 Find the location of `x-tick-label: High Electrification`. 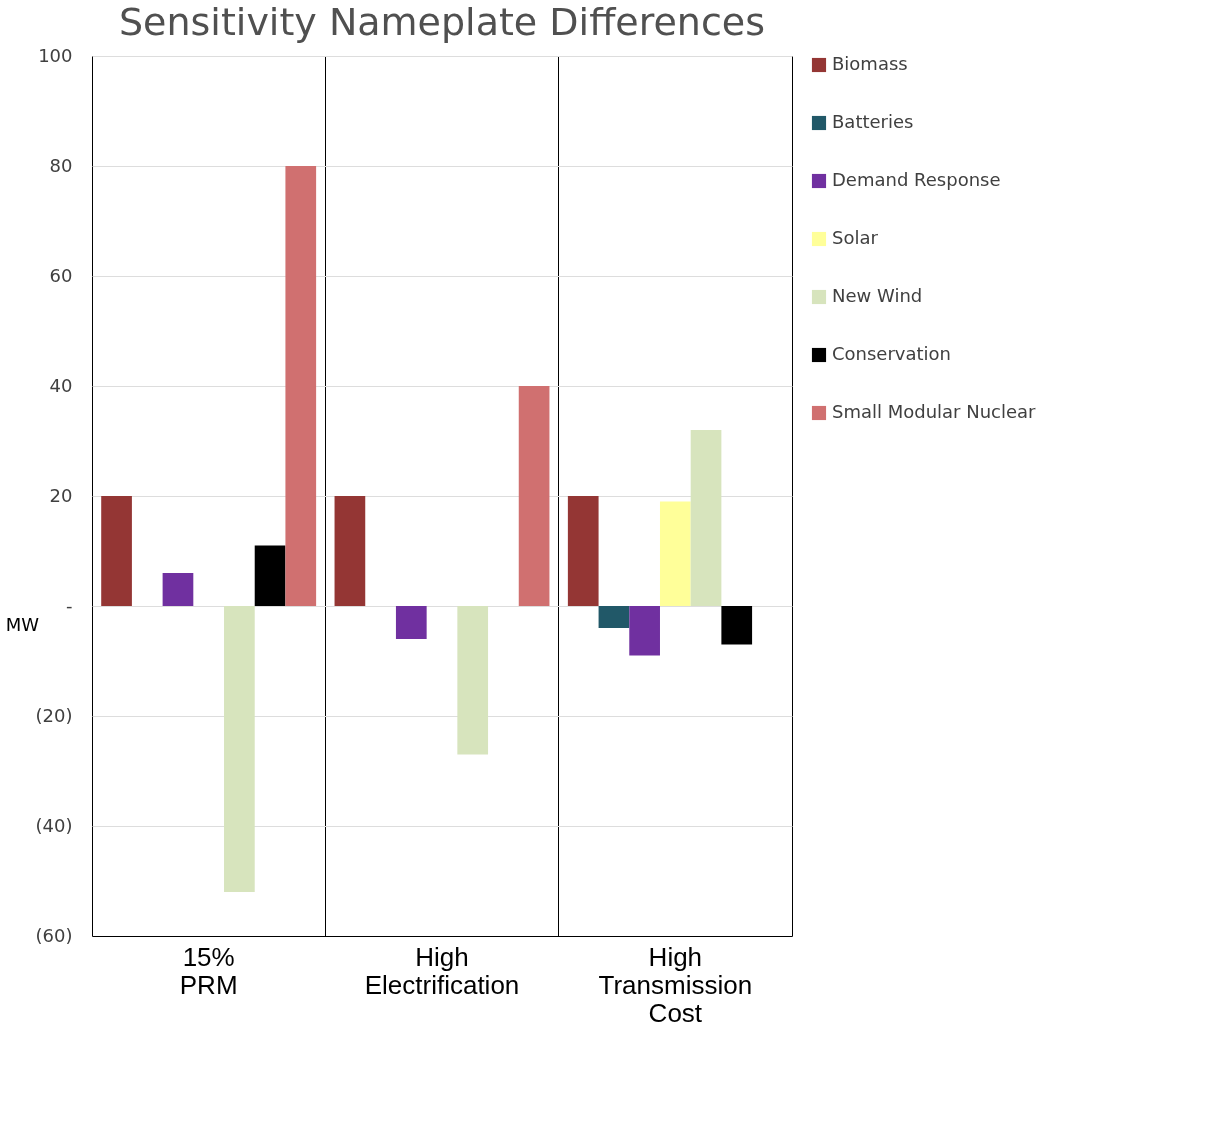

x-tick-label: High Electrification is located at coordinates (442, 970).